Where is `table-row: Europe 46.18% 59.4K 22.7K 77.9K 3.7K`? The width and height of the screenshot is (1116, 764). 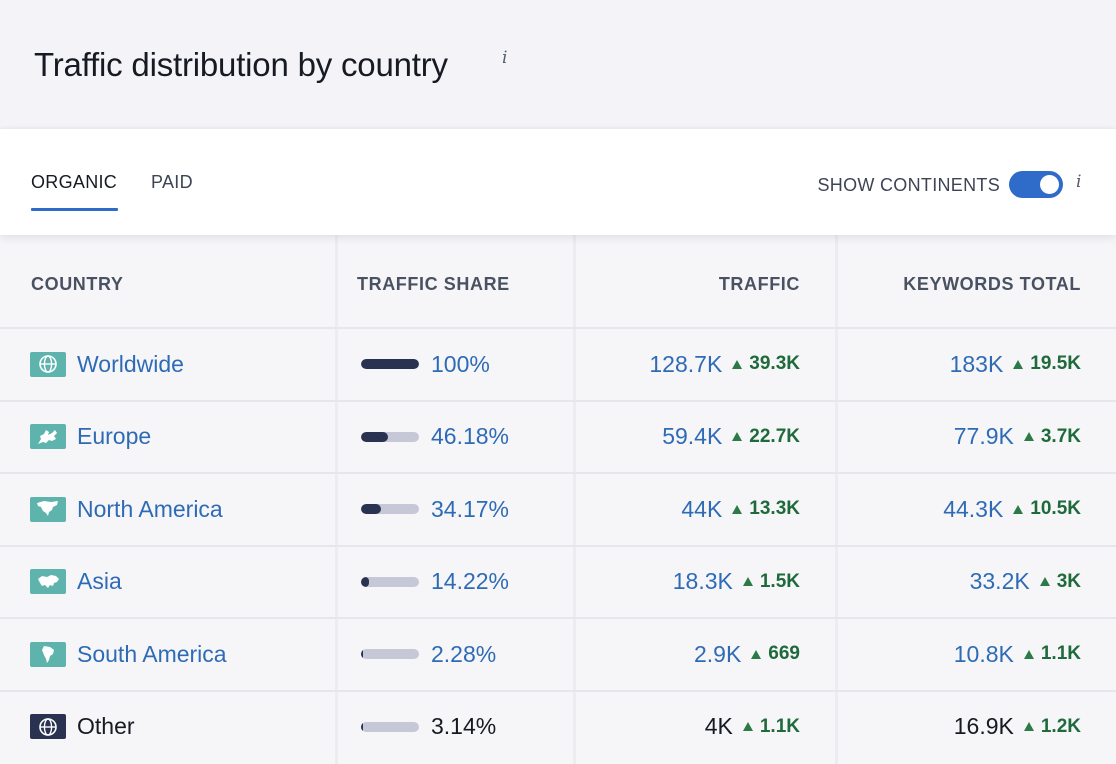
table-row: Europe 46.18% 59.4K 22.7K 77.9K 3.7K is located at coordinates (558, 435).